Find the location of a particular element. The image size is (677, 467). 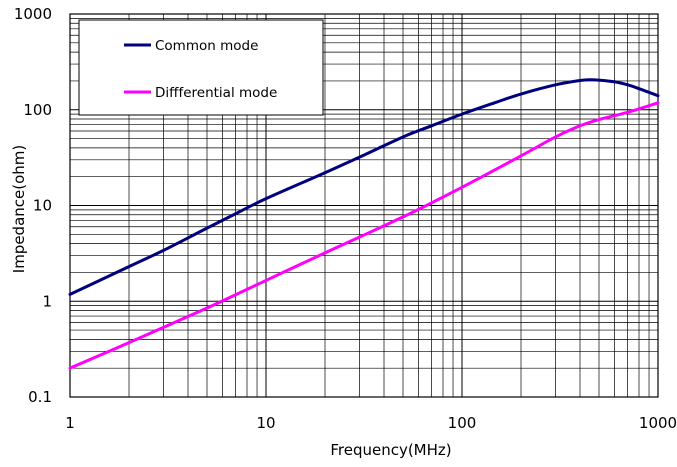

y-tick-label: 1000 is located at coordinates (33, 14).